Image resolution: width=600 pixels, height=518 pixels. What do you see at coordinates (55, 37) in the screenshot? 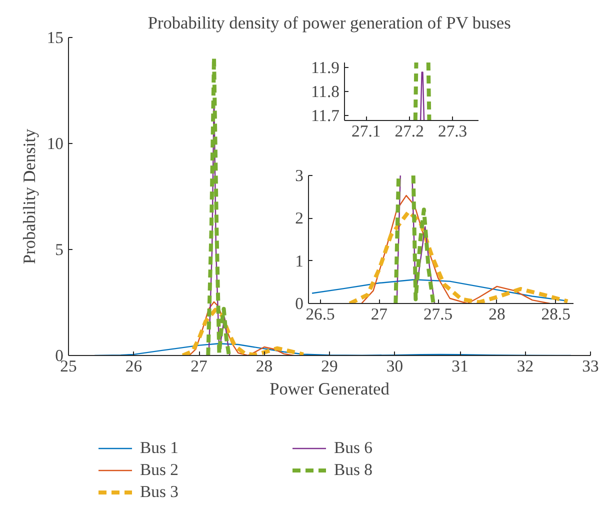
I see `y-tick-label: 15` at bounding box center [55, 37].